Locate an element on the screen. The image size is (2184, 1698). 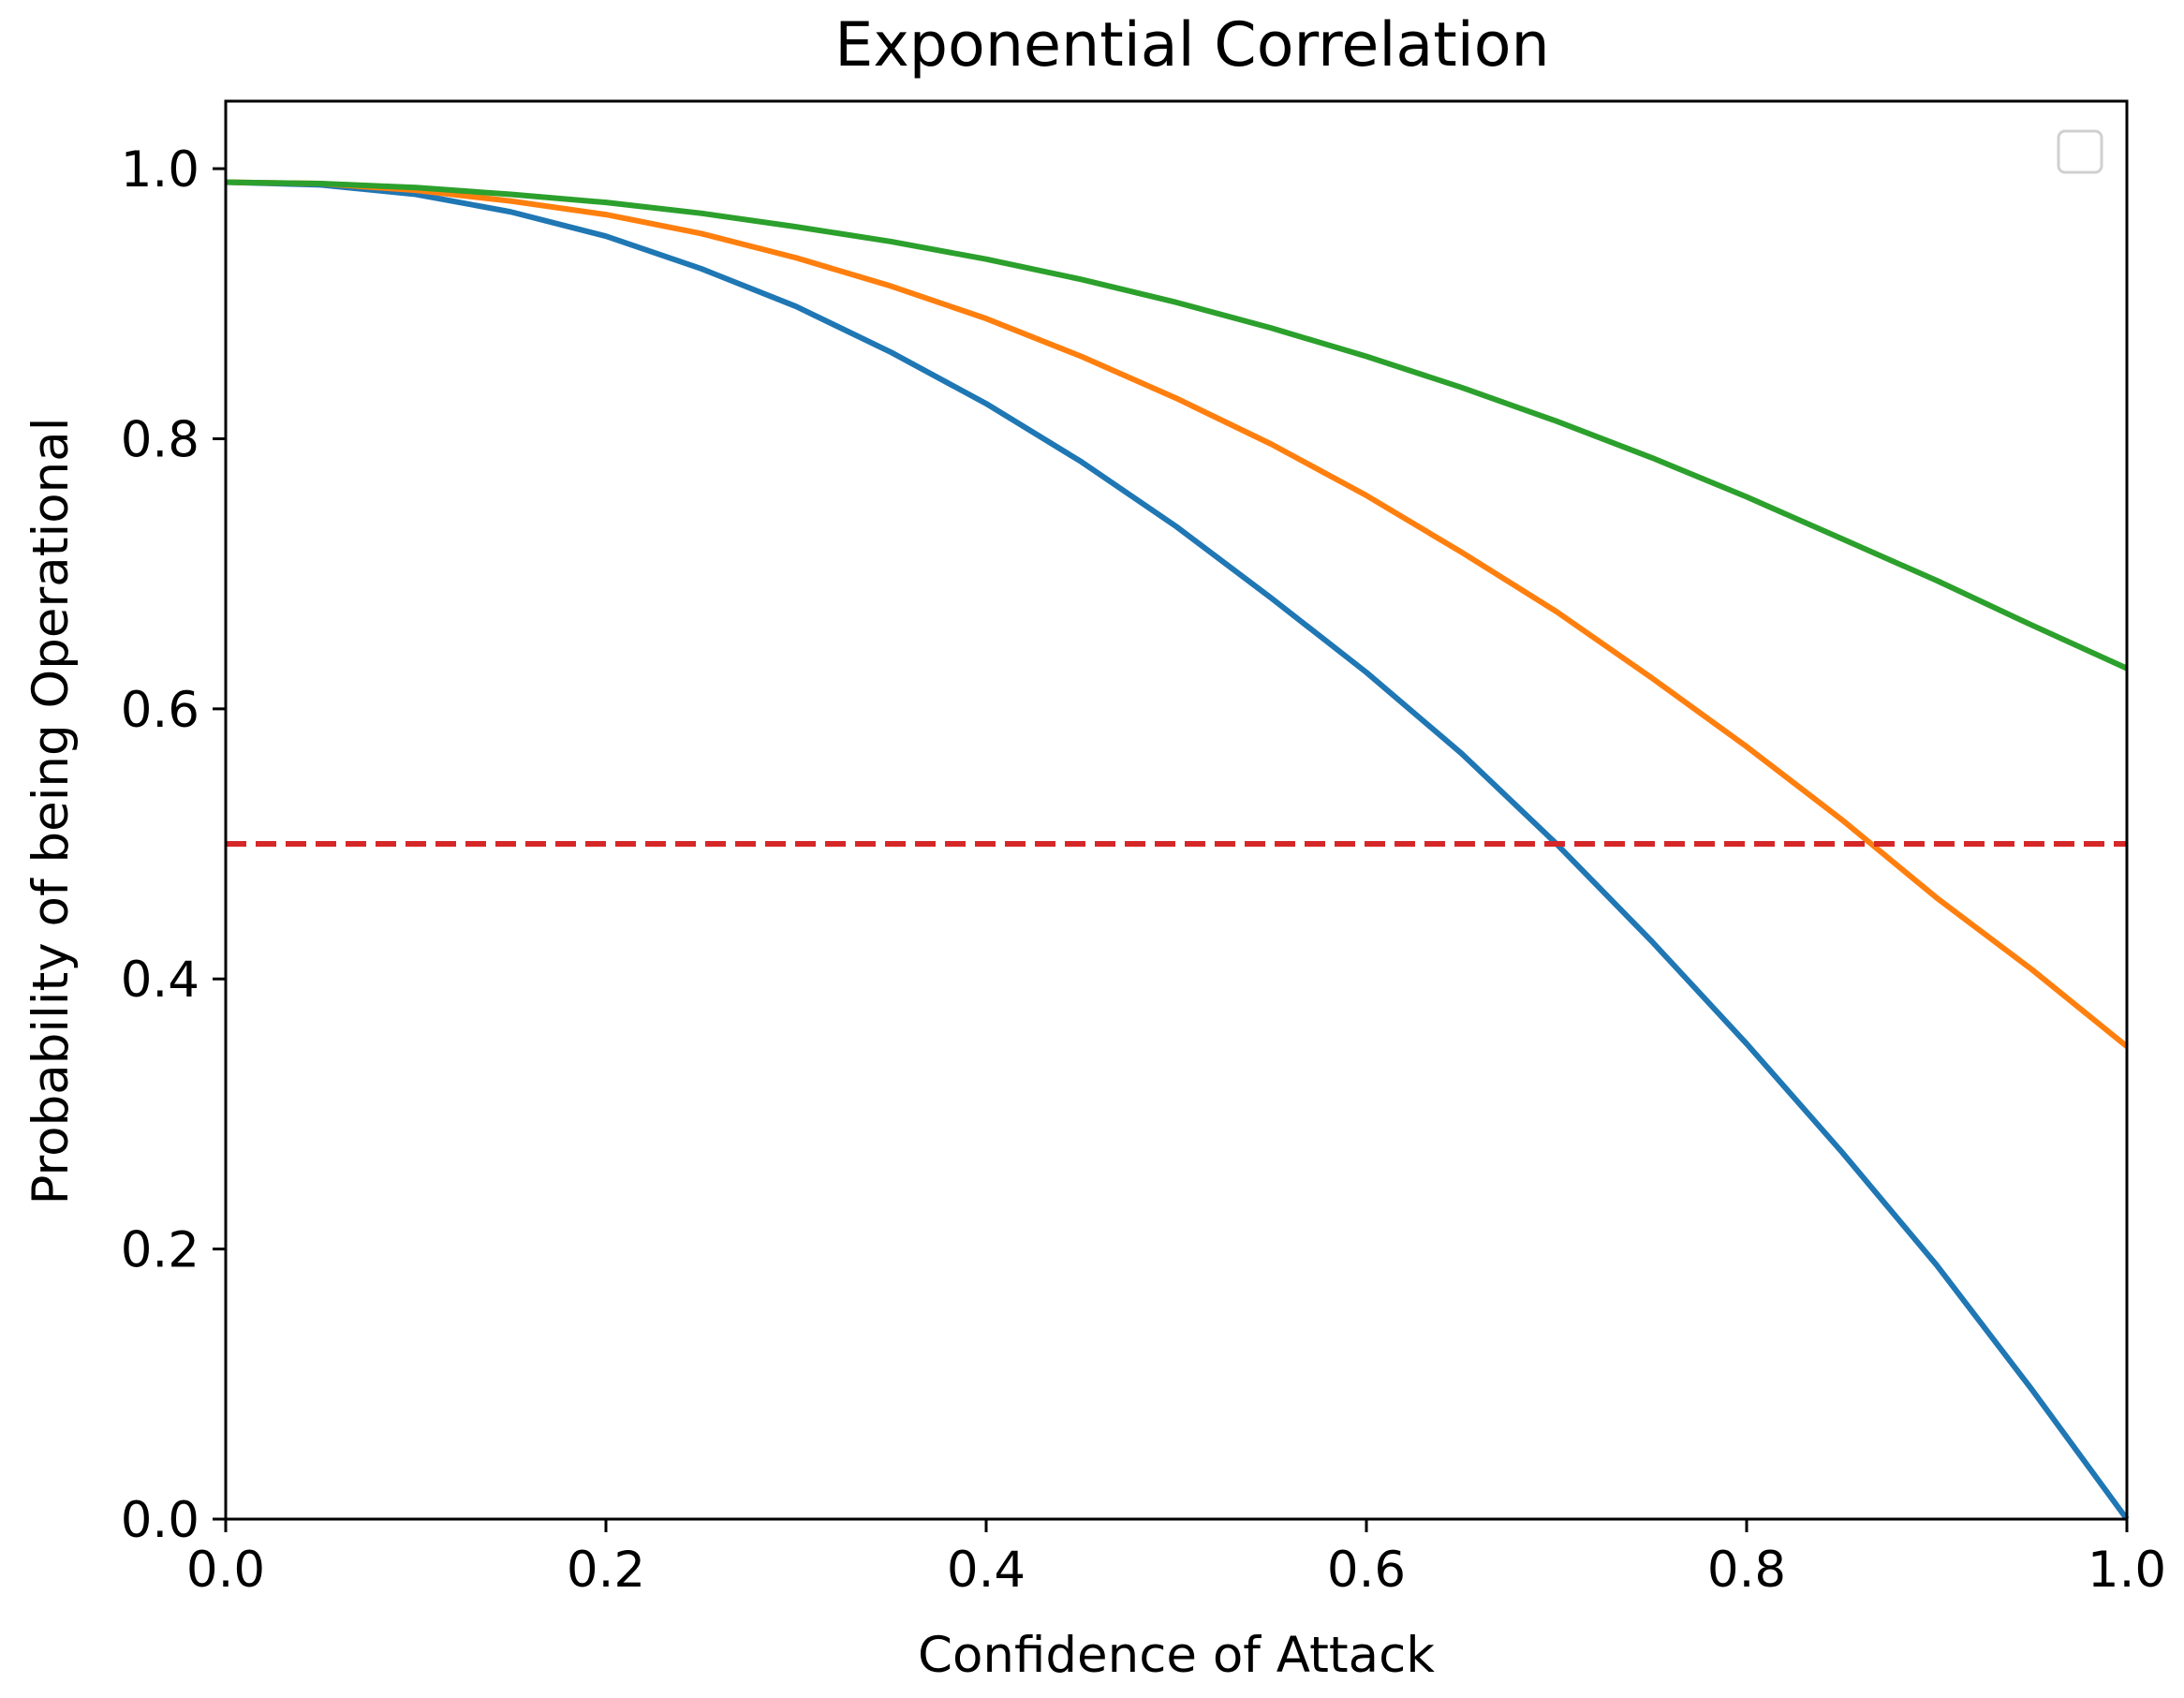
x-axis: 0.0 0.2 0.4 0.6 0.8 1.0 is located at coordinates (1176, 1559).